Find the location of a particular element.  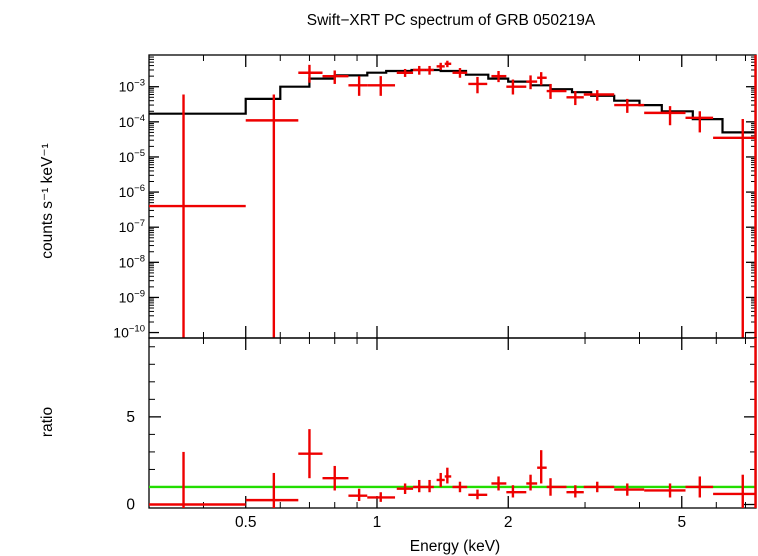

spectrum-y-tick-label: 10⁻⁹ is located at coordinates (132, 296).